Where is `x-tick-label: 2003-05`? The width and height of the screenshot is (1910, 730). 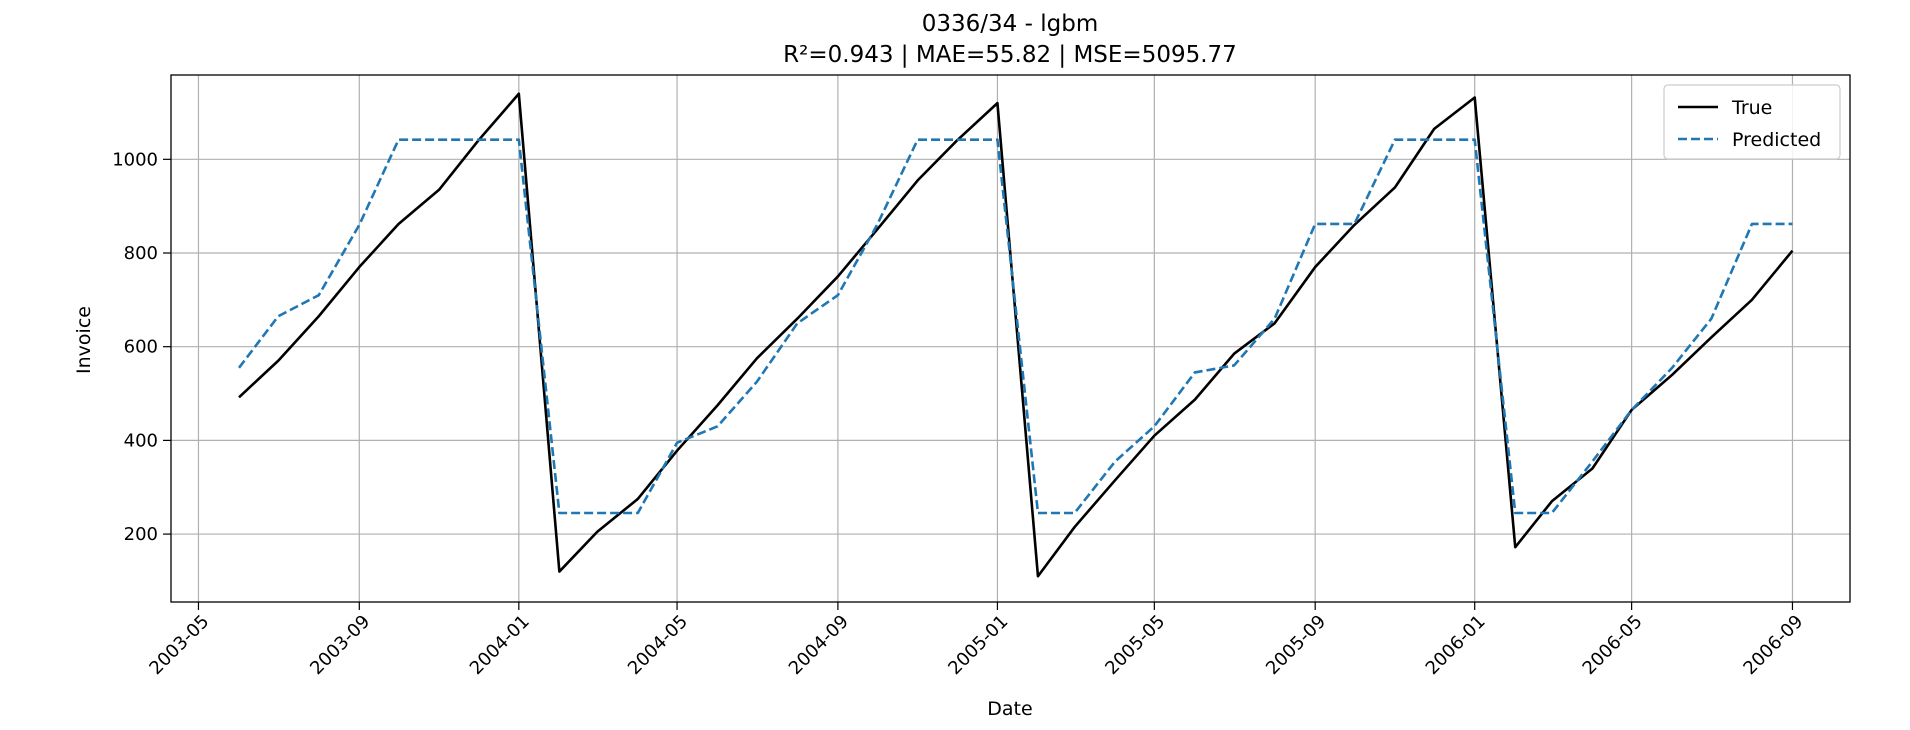 x-tick-label: 2003-05 is located at coordinates (179, 645).